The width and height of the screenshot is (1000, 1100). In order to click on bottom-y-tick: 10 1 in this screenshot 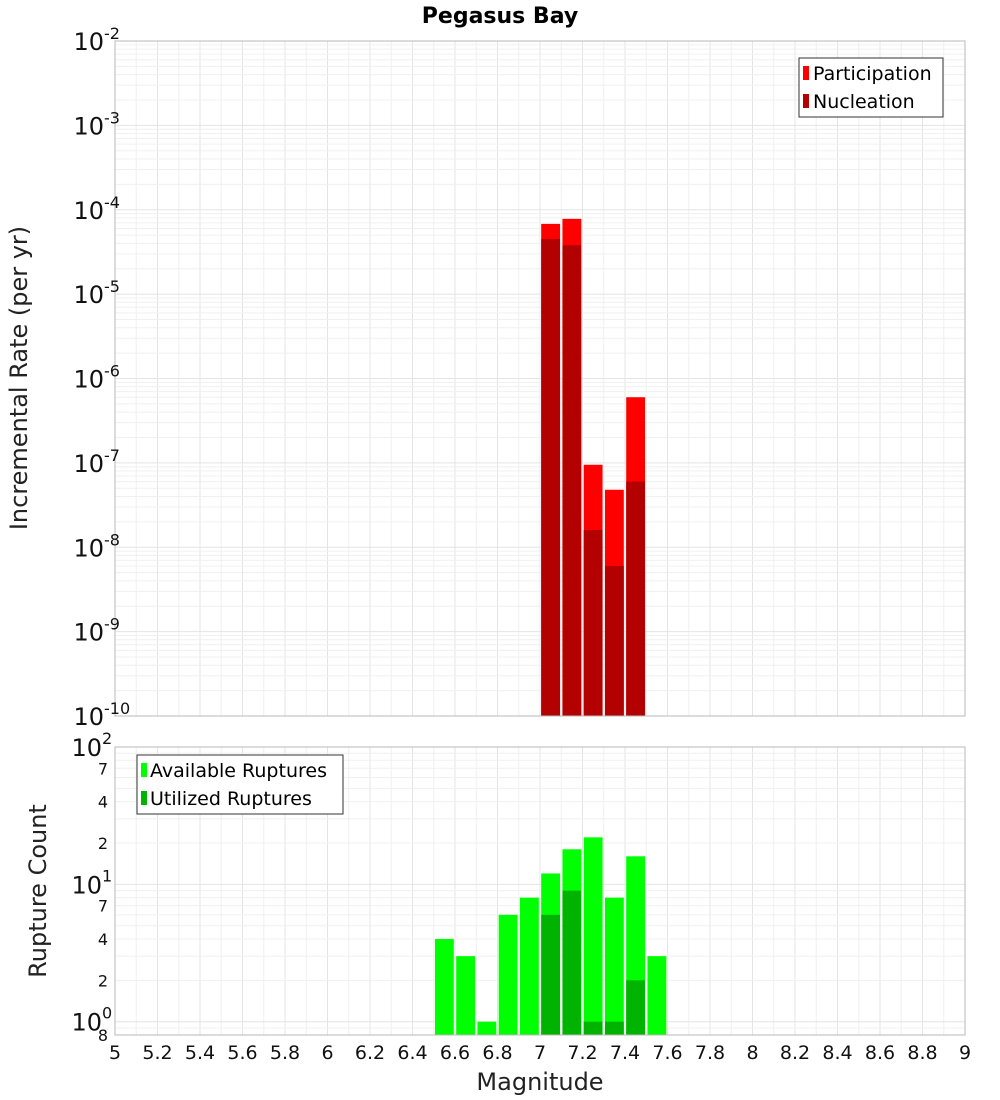, I will do `click(91, 882)`.